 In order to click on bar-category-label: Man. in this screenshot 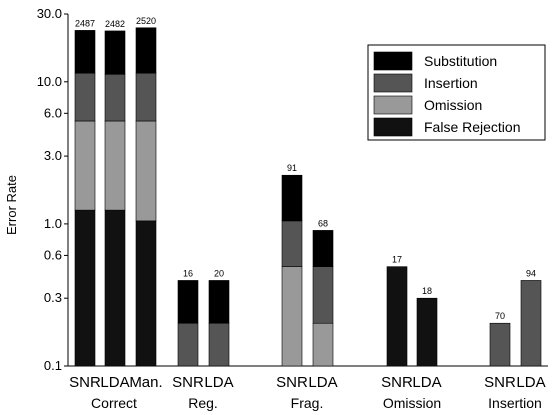, I will do `click(145, 382)`.